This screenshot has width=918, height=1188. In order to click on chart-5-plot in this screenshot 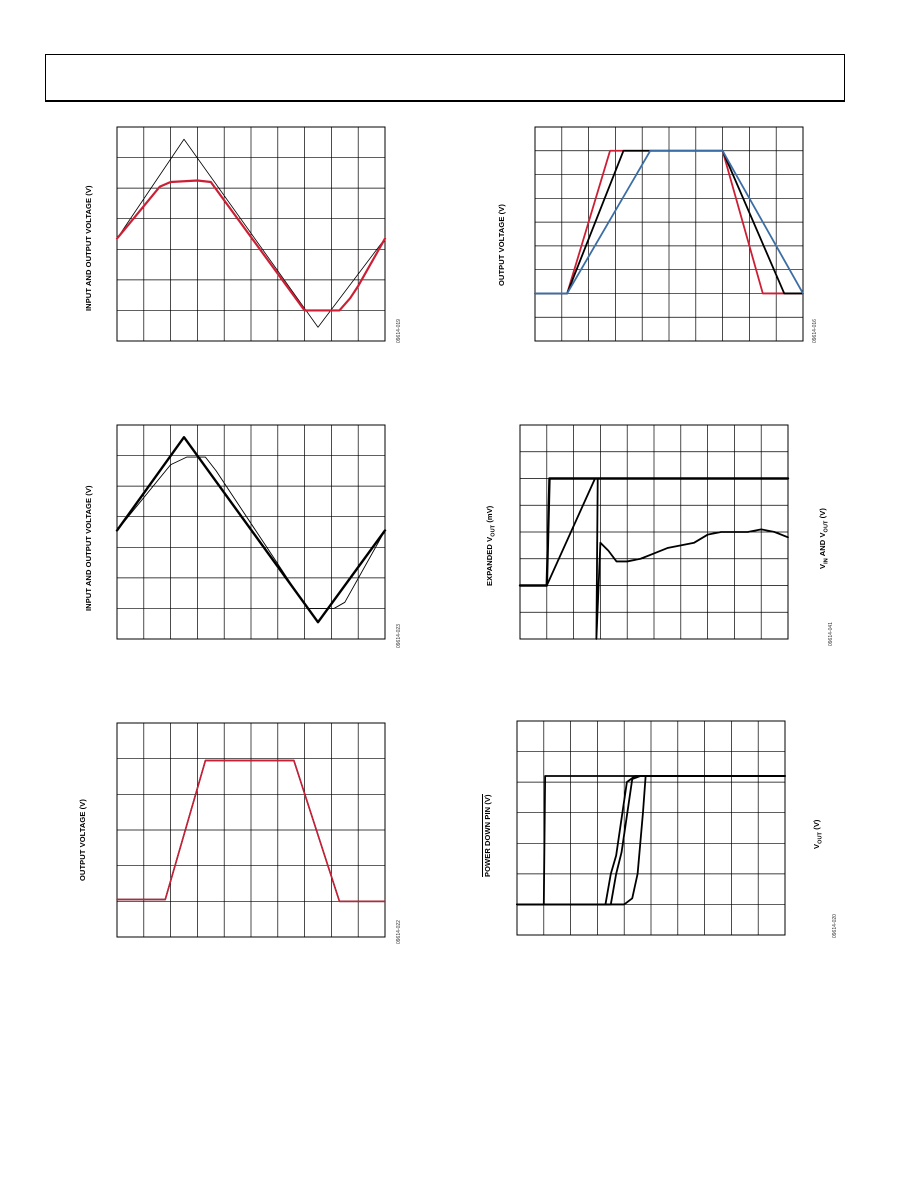, I will do `click(251, 830)`.